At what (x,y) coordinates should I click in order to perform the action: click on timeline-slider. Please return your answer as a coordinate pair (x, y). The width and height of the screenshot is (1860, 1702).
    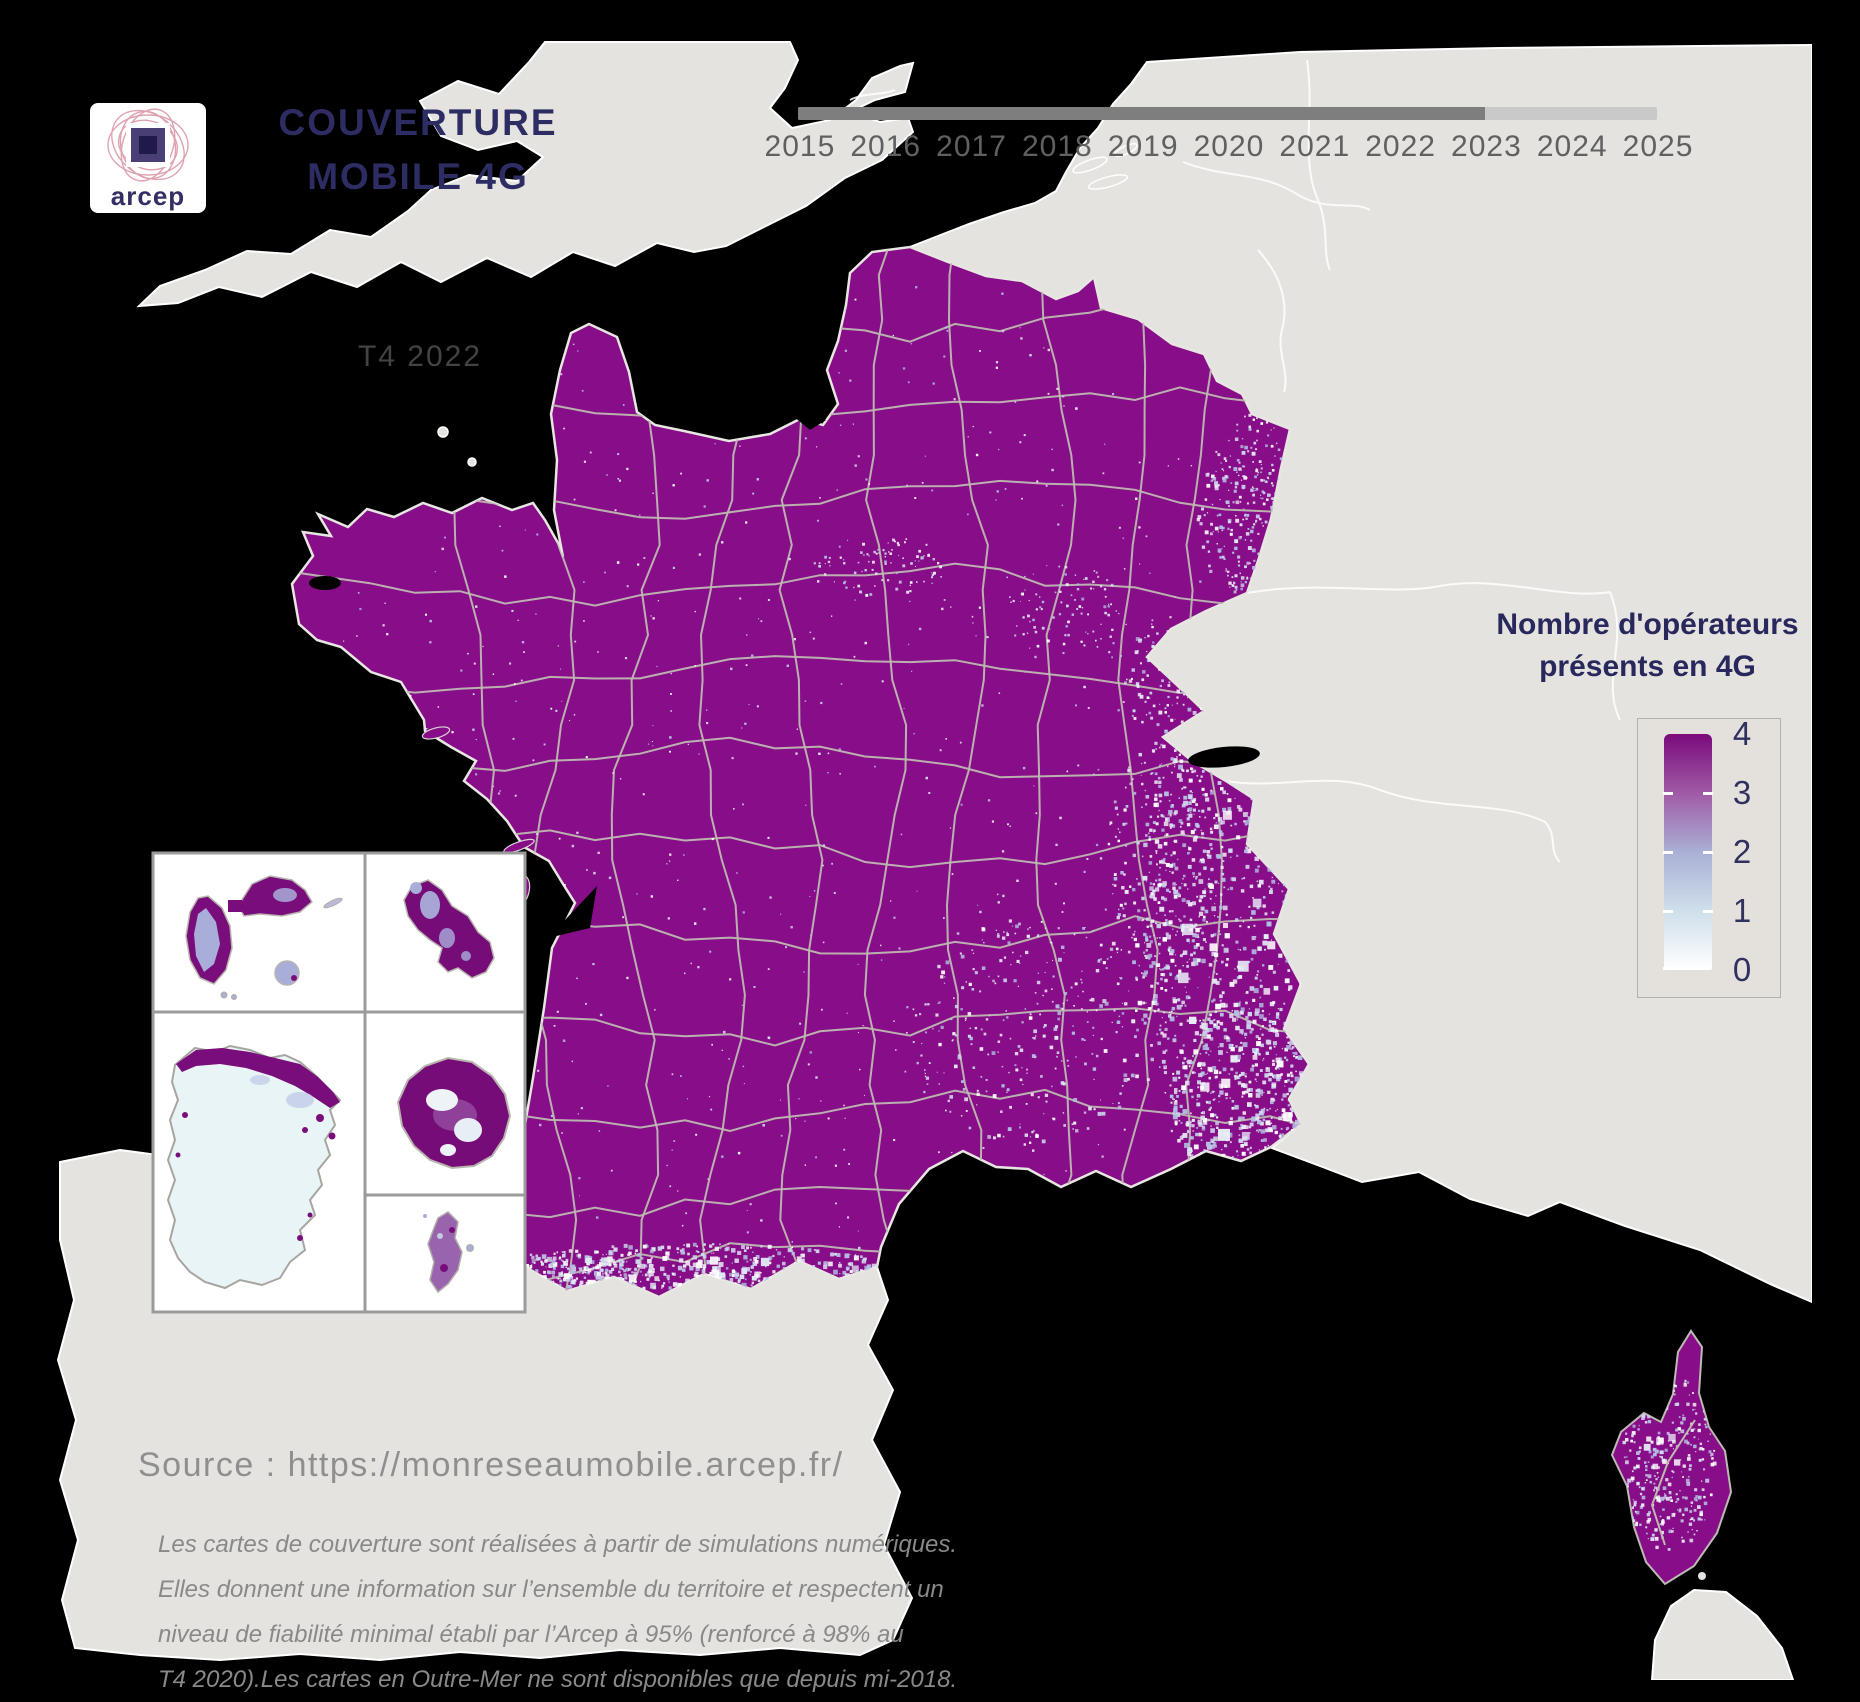
    Looking at the image, I should click on (1227, 113).